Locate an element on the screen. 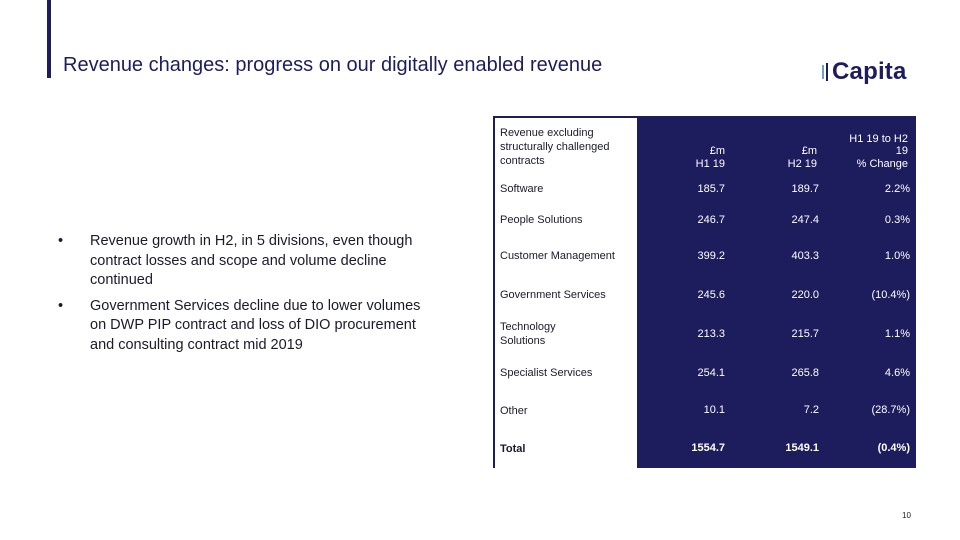 The width and height of the screenshot is (960, 540). row-label: Other is located at coordinates (514, 411).